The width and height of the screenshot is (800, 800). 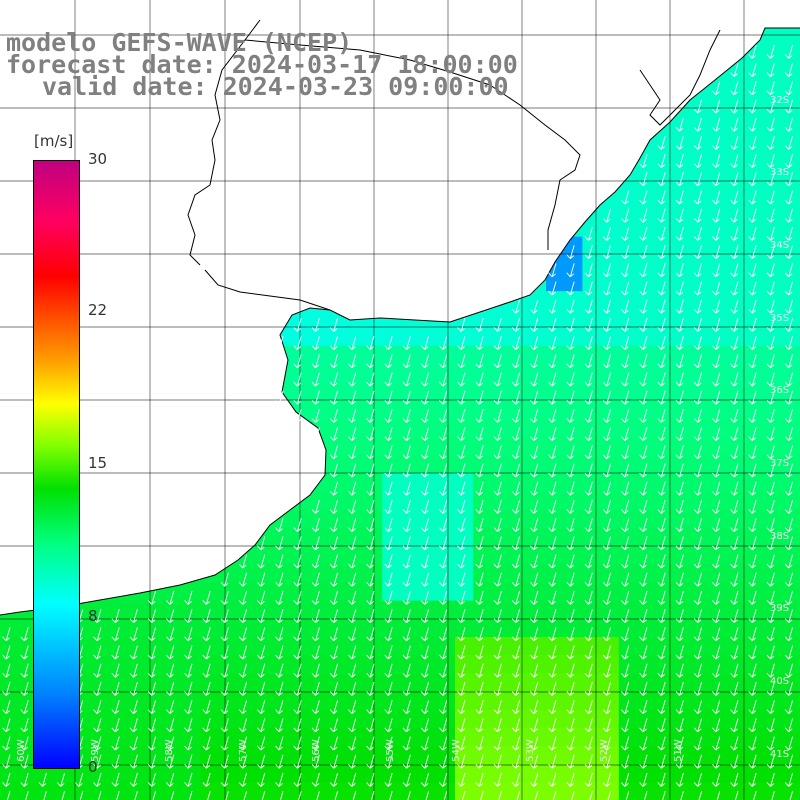 What do you see at coordinates (98, 310) in the screenshot?
I see `colorbar-tick-22: 22` at bounding box center [98, 310].